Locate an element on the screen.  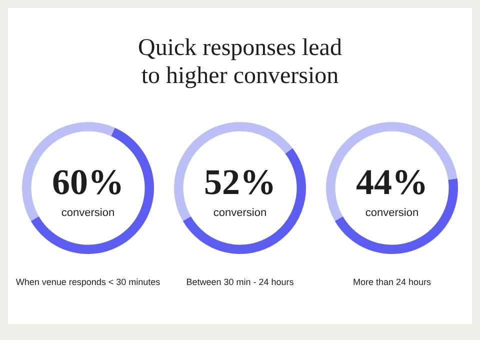
text: When venue responds < 30 minutes is located at coordinates (88, 282).